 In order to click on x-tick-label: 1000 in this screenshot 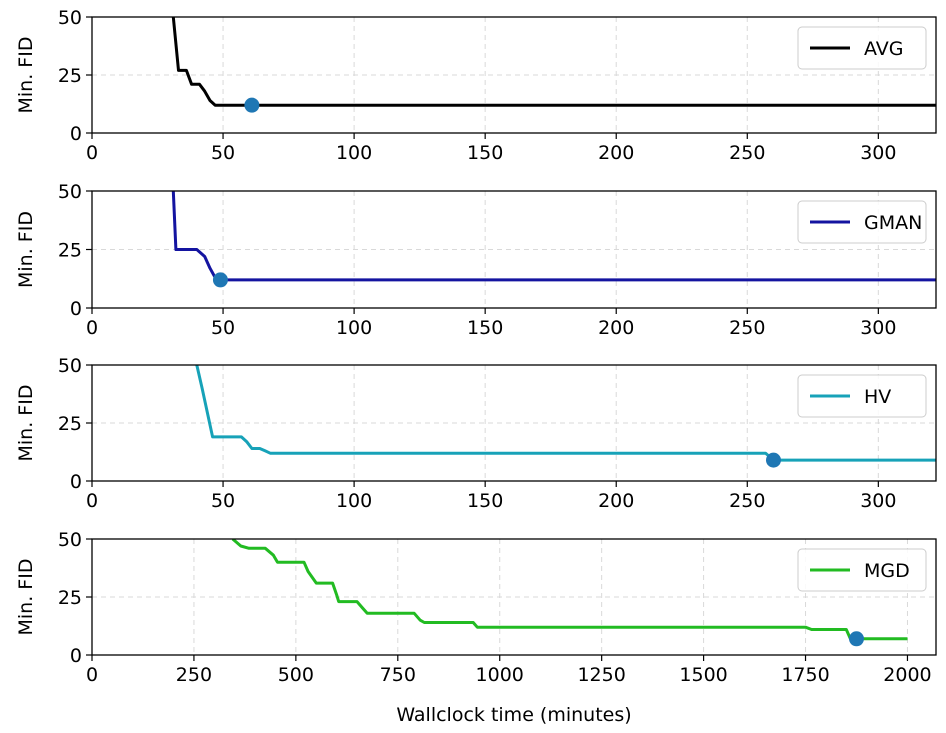, I will do `click(500, 675)`.